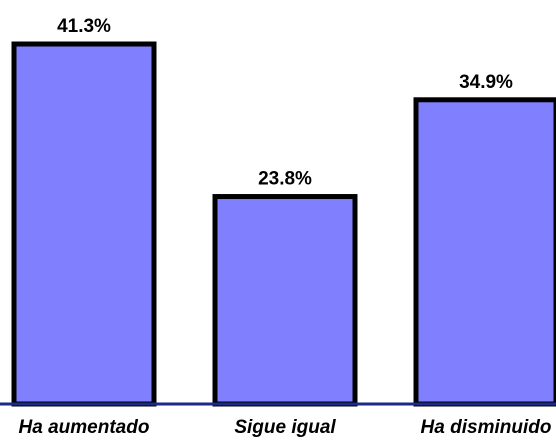 Image resolution: width=556 pixels, height=441 pixels. What do you see at coordinates (84, 26) in the screenshot?
I see `data-label-0: 41.3%` at bounding box center [84, 26].